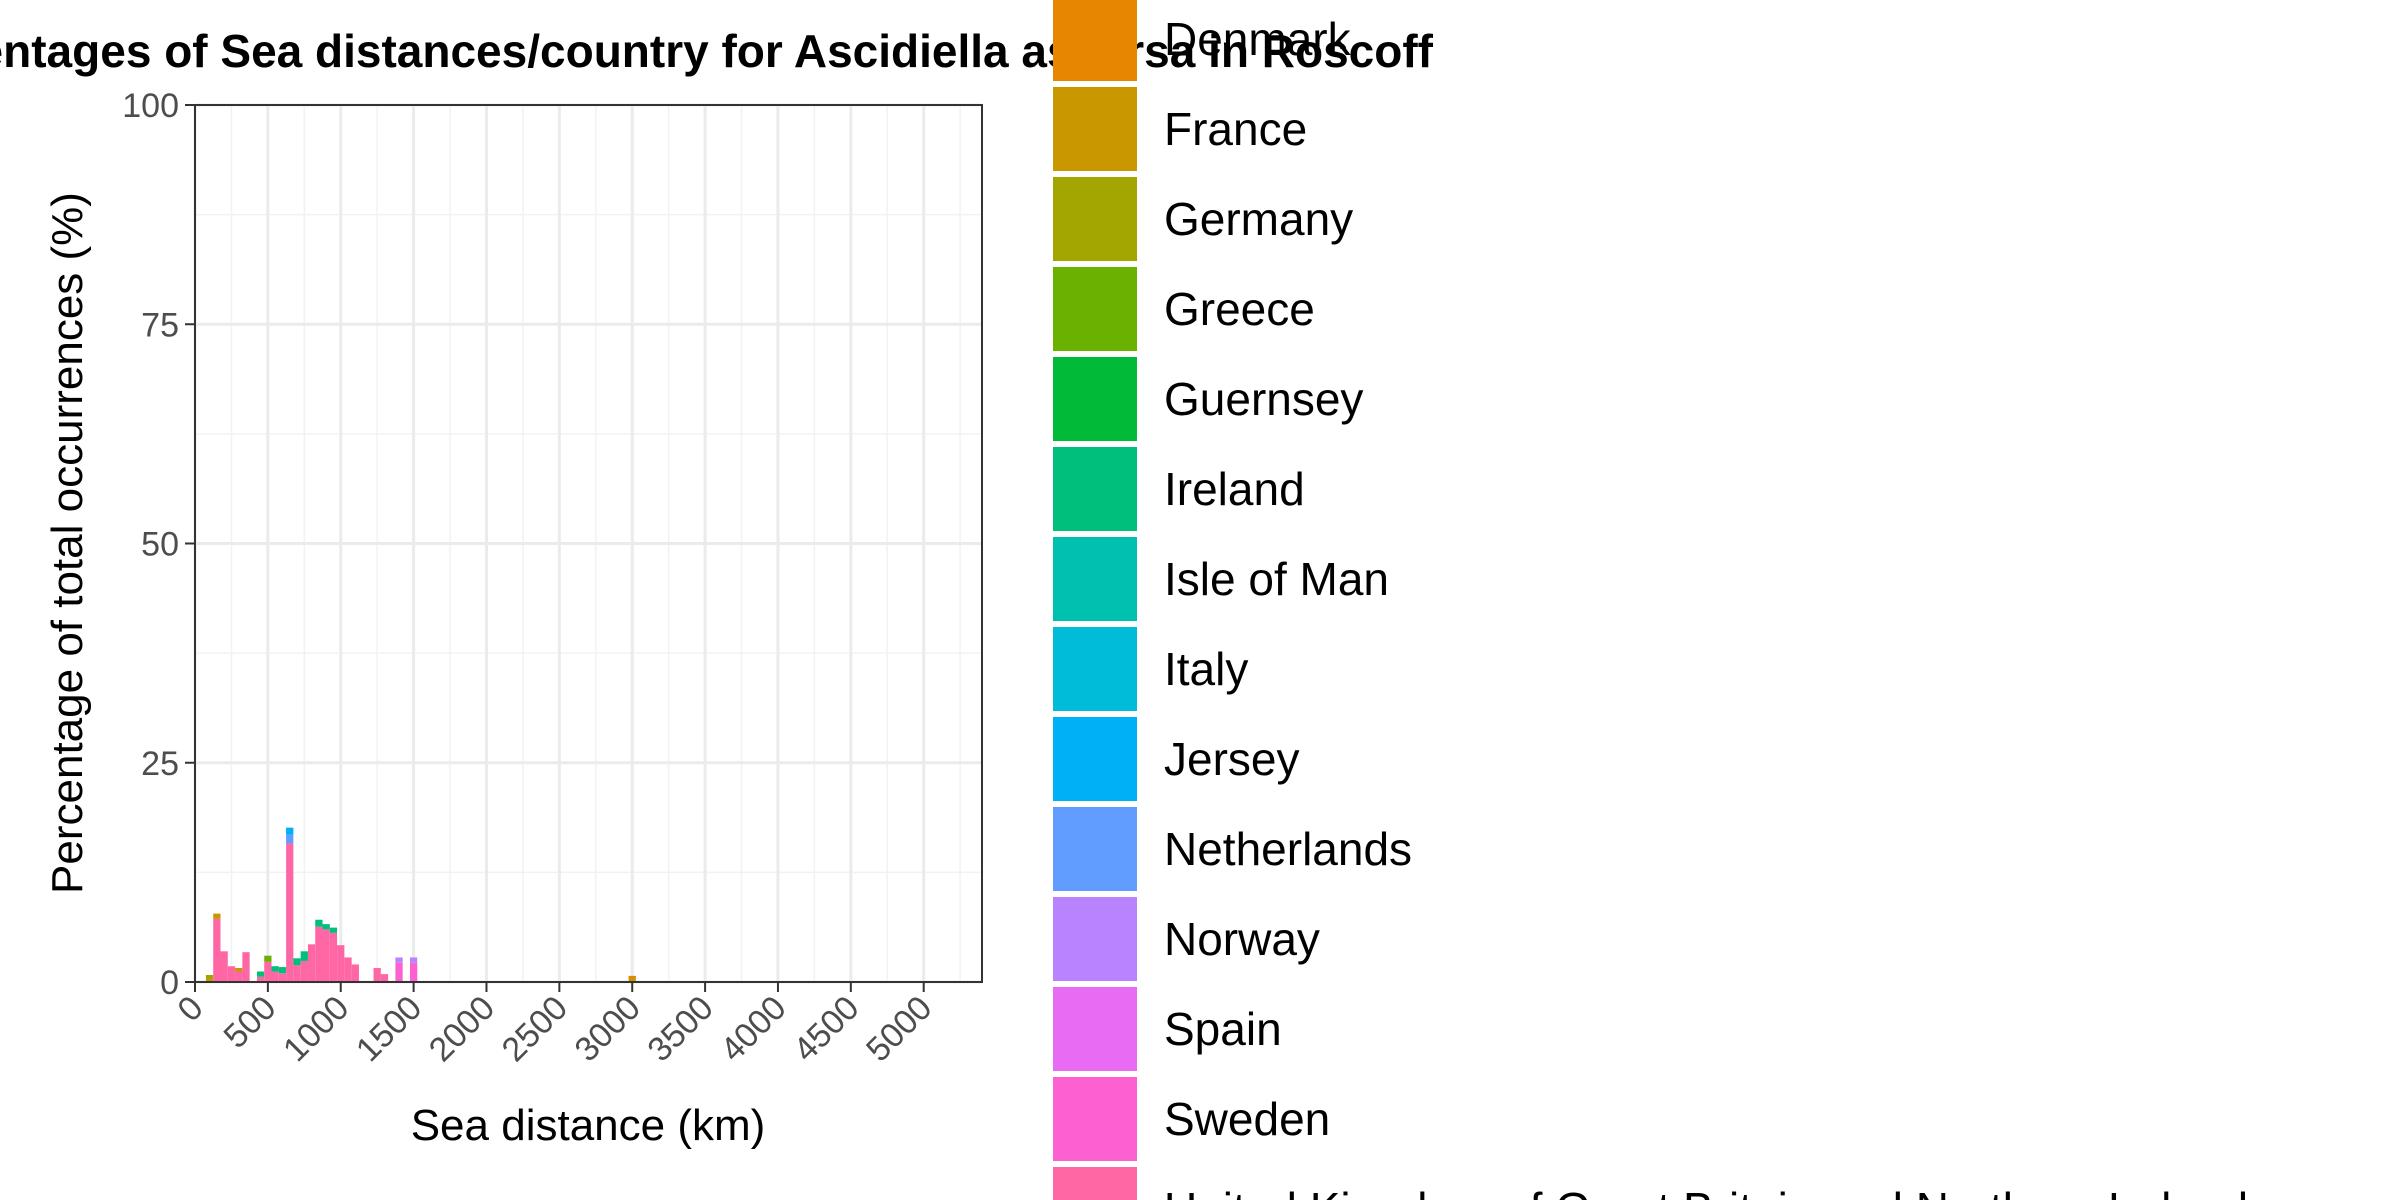  What do you see at coordinates (1258, 219) in the screenshot?
I see `legend-label: Germany` at bounding box center [1258, 219].